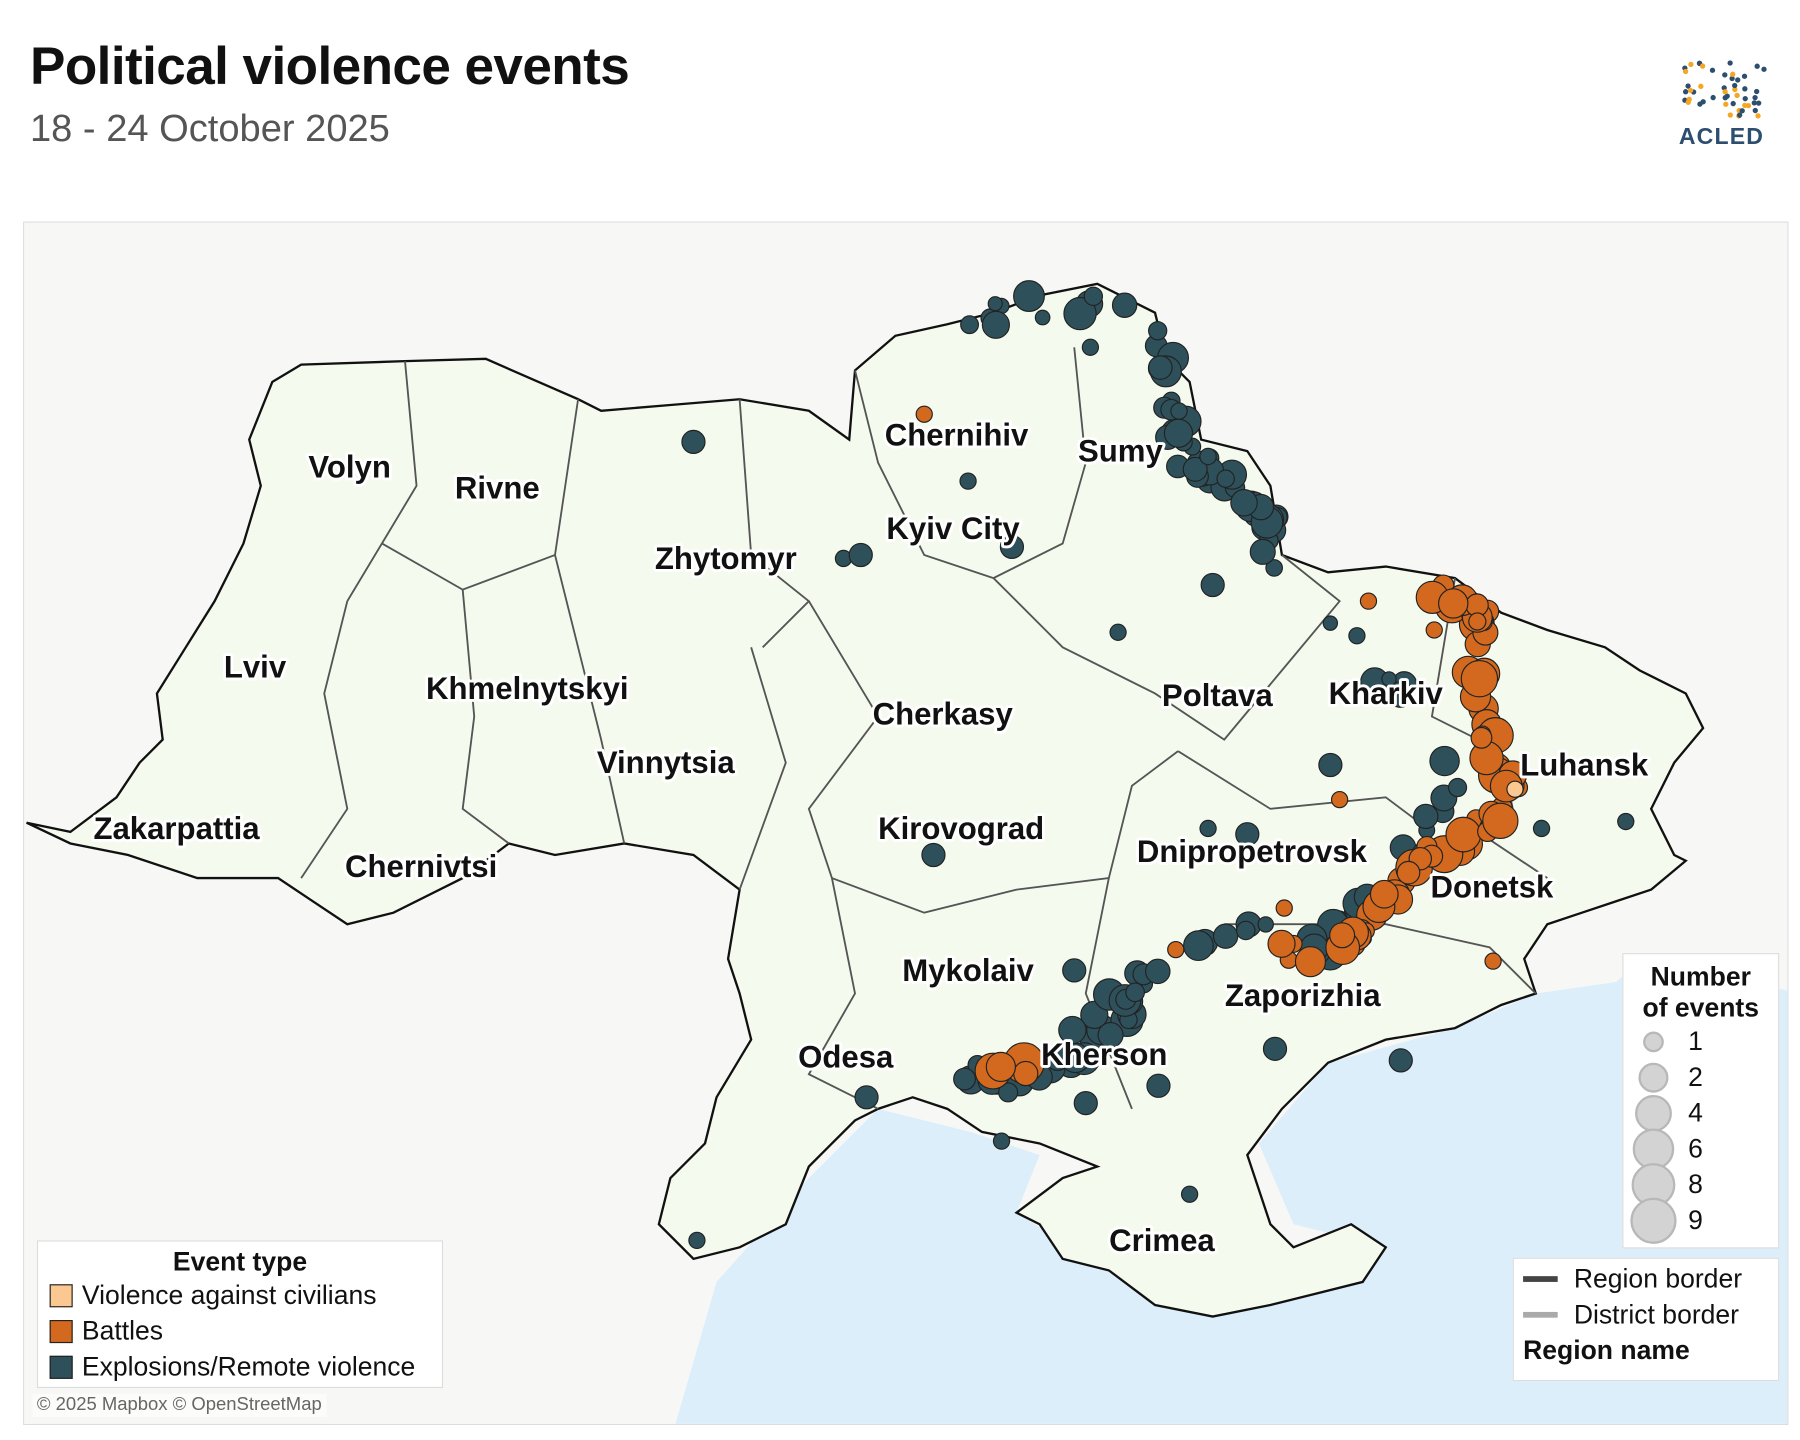 Image resolution: width=1800 pixels, height=1440 pixels. Describe the element at coordinates (1515, 789) in the screenshot. I see `civilian-violence-marker` at that location.